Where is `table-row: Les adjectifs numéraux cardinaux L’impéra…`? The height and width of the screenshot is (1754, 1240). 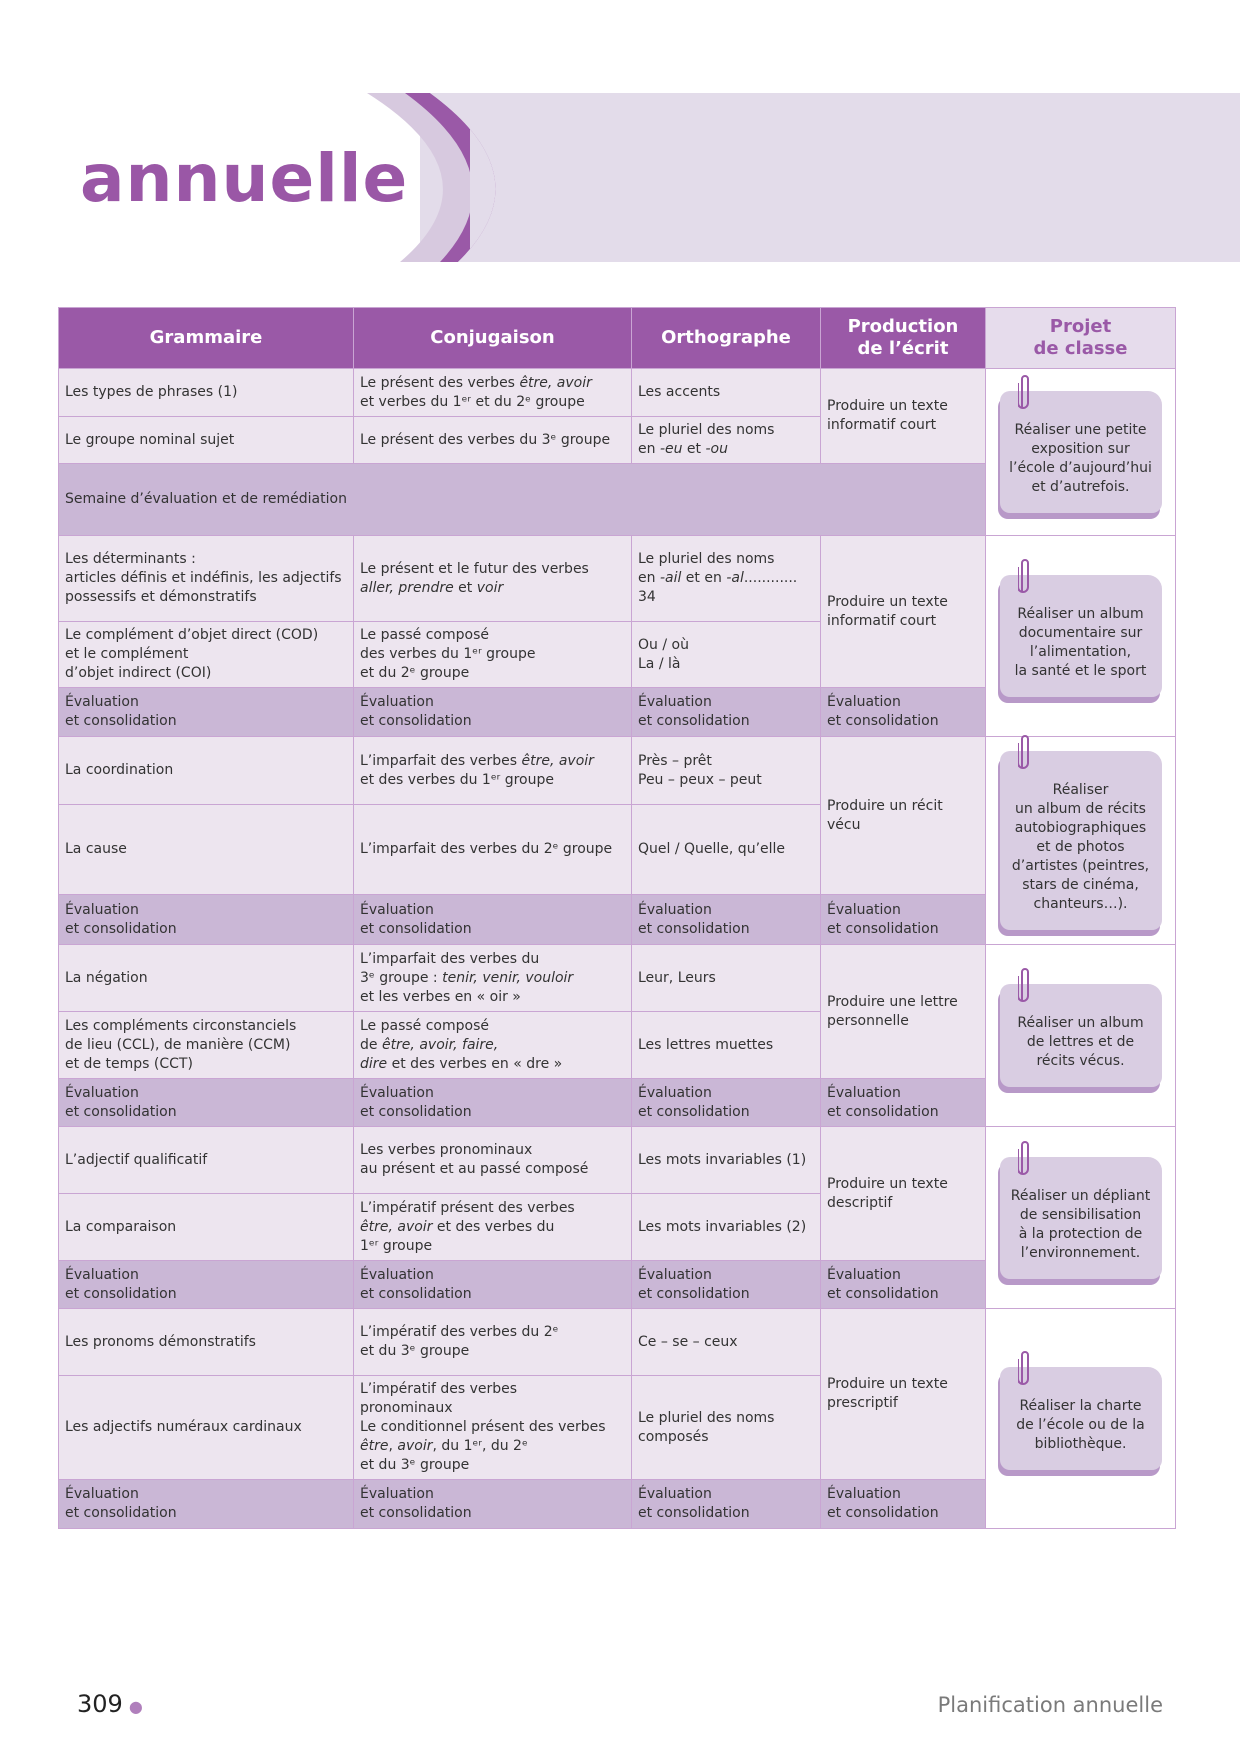
table-row: Les adjectifs numéraux cardinaux L’impéra… is located at coordinates (617, 1427).